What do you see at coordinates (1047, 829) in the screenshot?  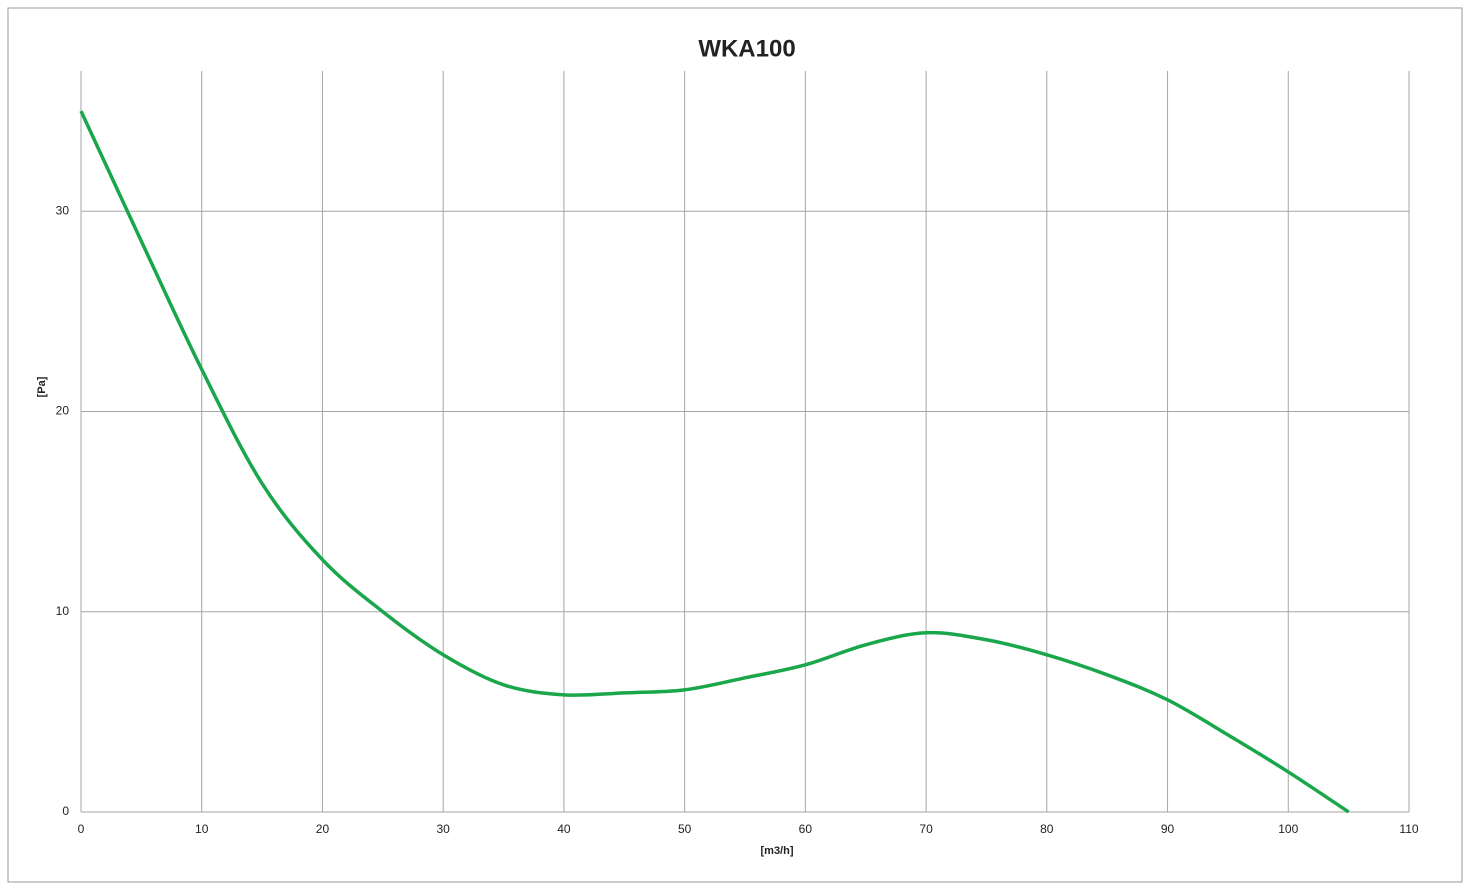 I see `x-tick-label: 80` at bounding box center [1047, 829].